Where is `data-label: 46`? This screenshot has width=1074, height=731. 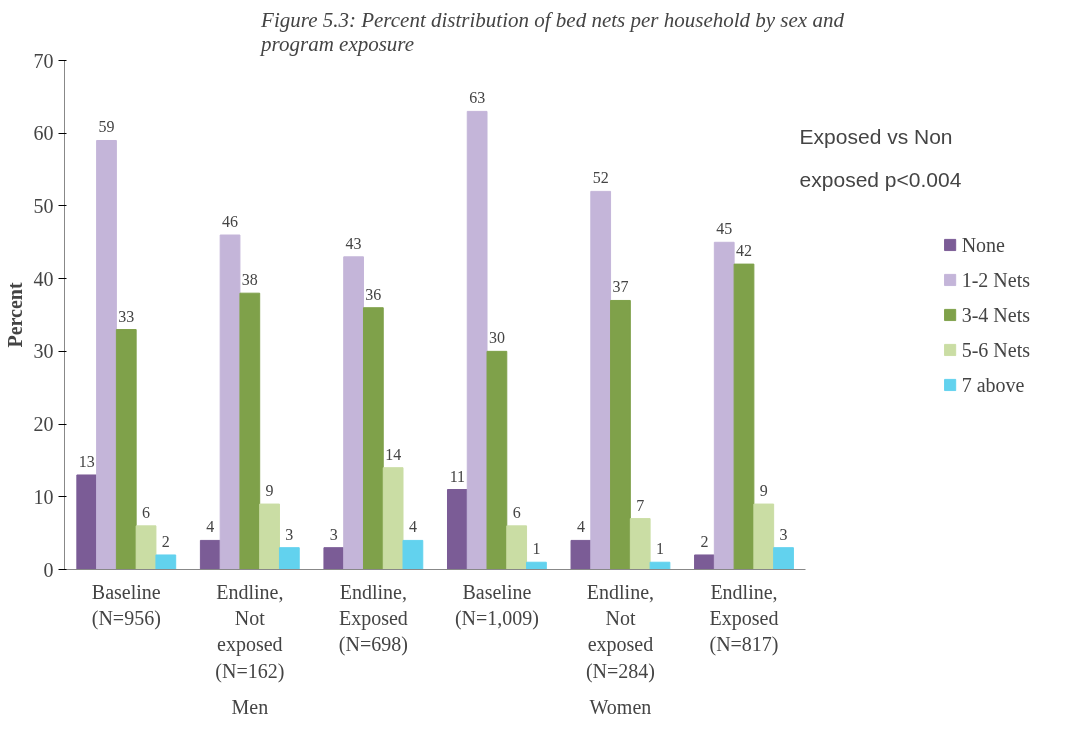 data-label: 46 is located at coordinates (230, 222).